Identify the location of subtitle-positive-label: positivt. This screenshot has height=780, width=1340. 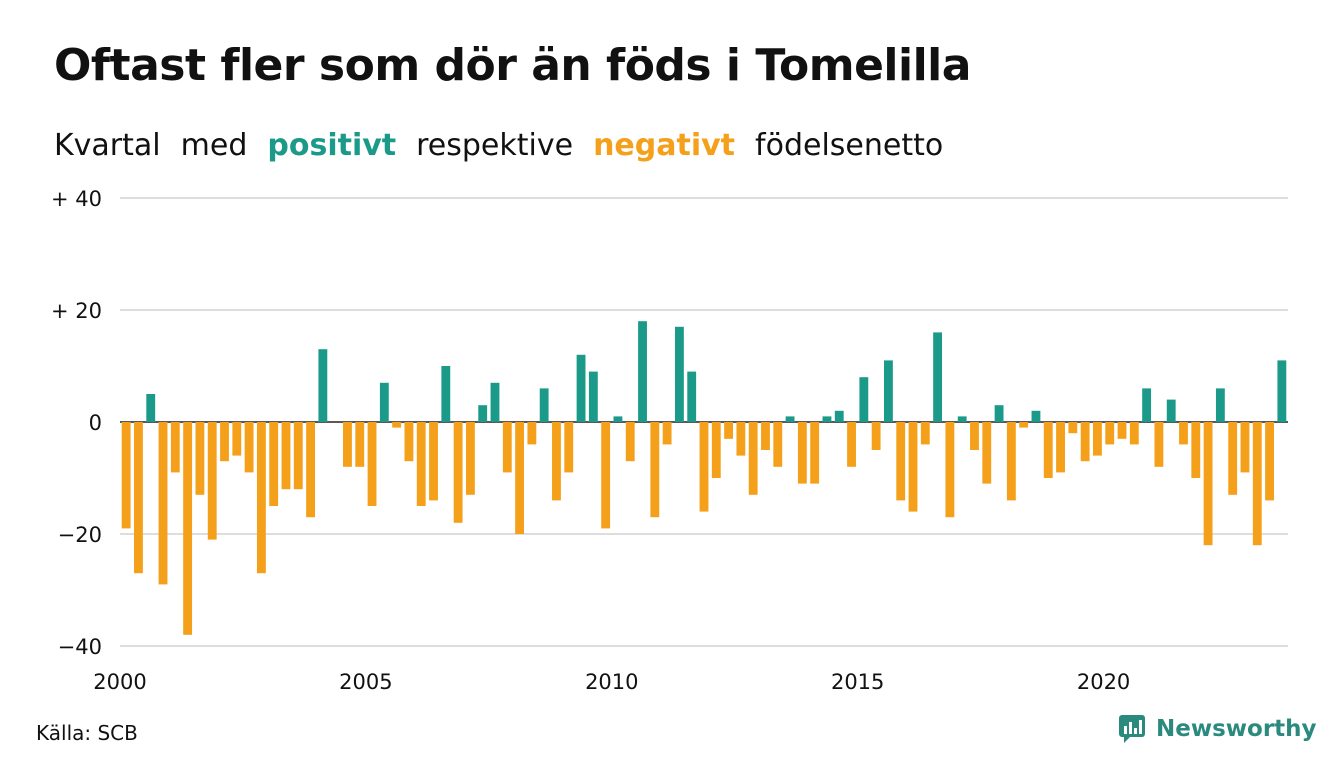
(332, 145).